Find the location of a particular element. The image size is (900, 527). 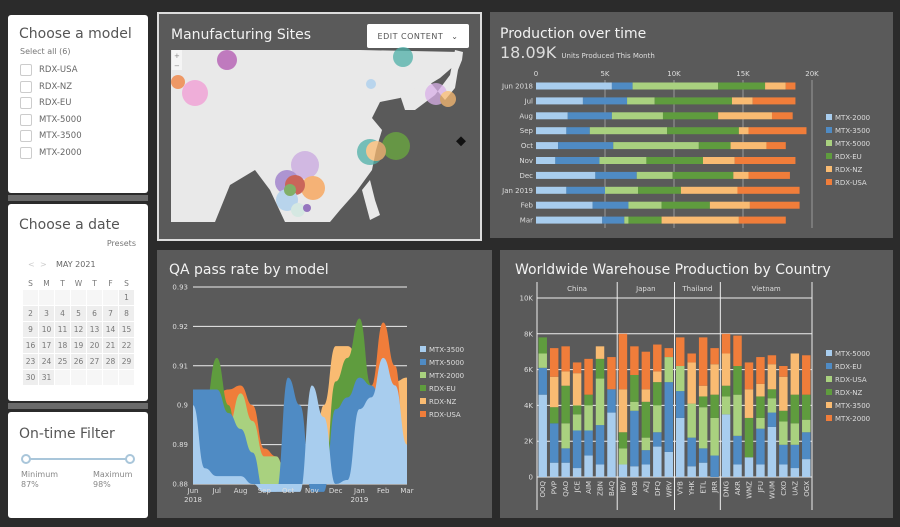

model-checkbox: RDX-EU is located at coordinates (46, 103).